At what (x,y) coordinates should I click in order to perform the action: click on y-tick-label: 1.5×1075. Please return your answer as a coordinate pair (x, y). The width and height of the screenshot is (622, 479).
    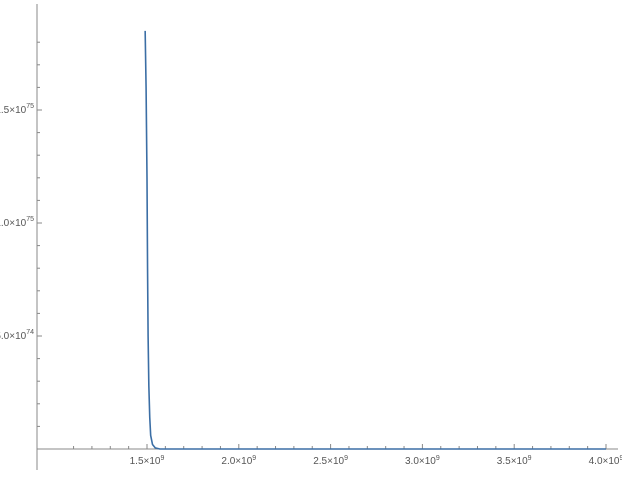
    Looking at the image, I should click on (17, 109).